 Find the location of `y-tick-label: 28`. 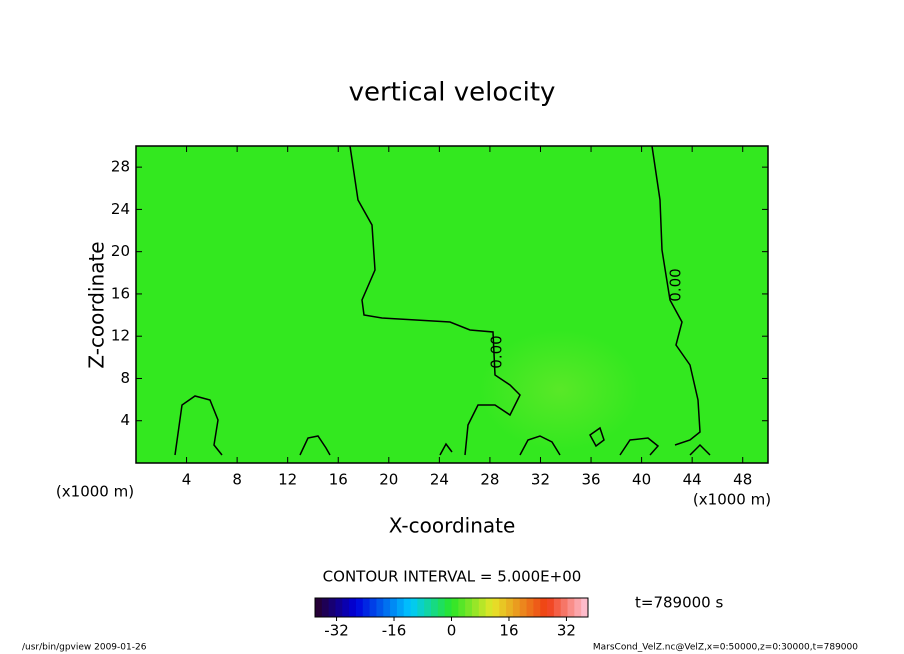

y-tick-label: 28 is located at coordinates (120, 167).